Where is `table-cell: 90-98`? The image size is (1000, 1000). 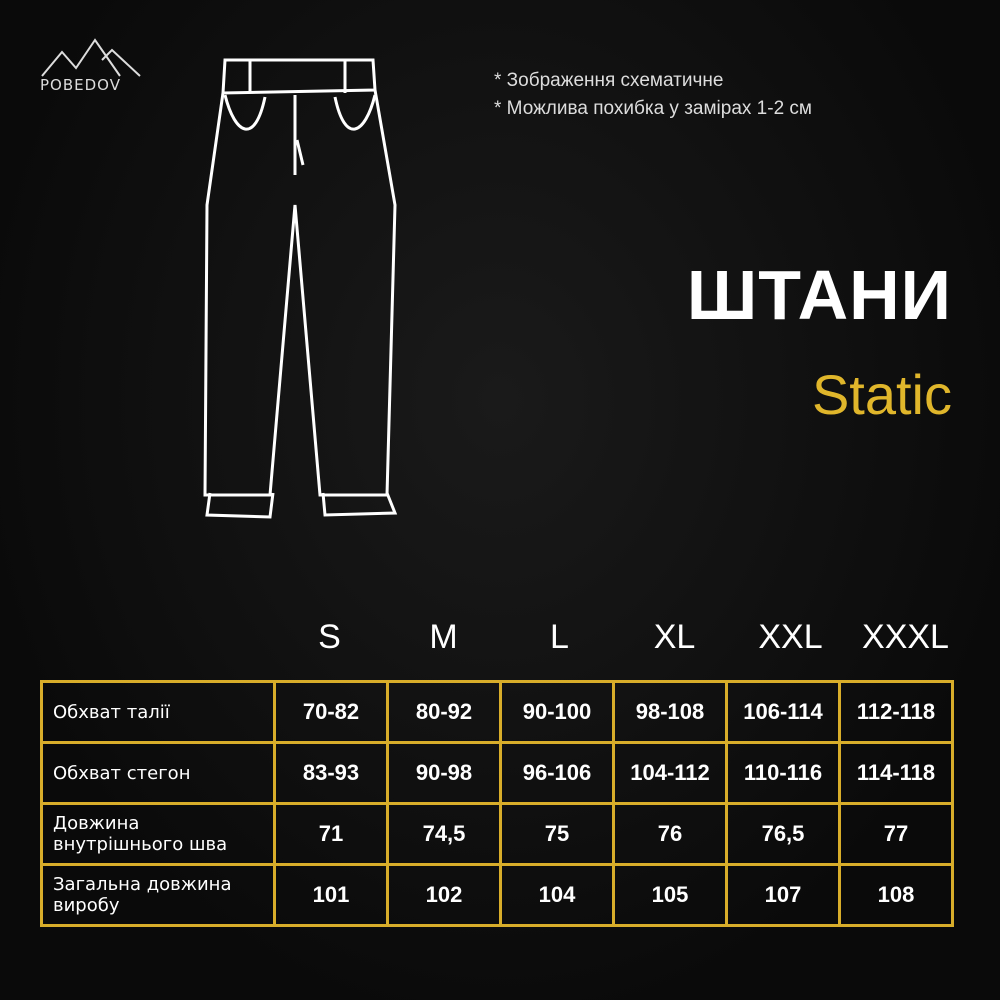
table-cell: 90-98 is located at coordinates (444, 773).